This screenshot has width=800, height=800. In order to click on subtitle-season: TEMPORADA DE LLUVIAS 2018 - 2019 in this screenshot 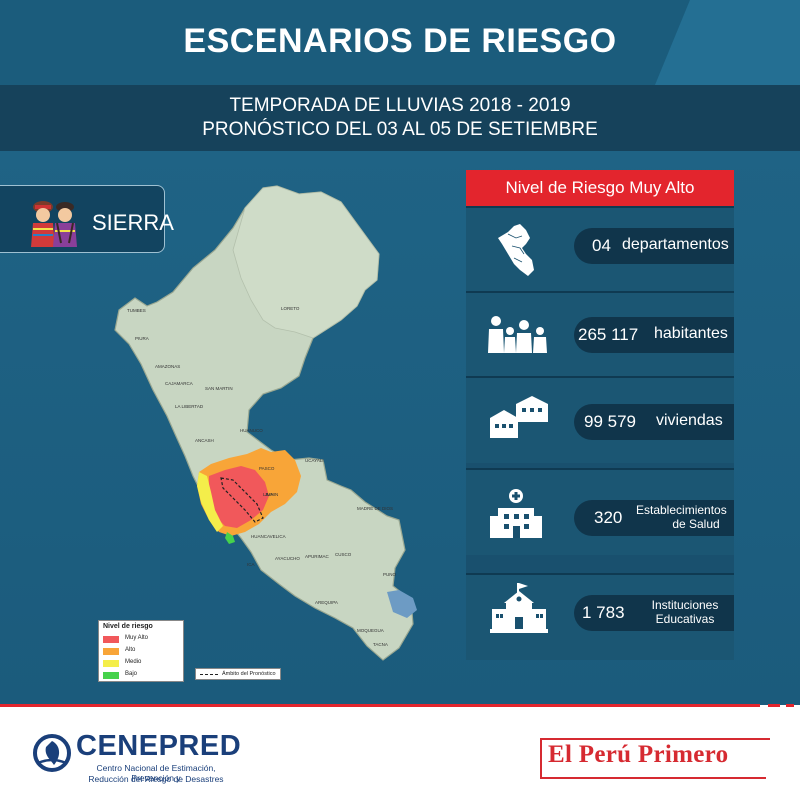, I will do `click(400, 105)`.